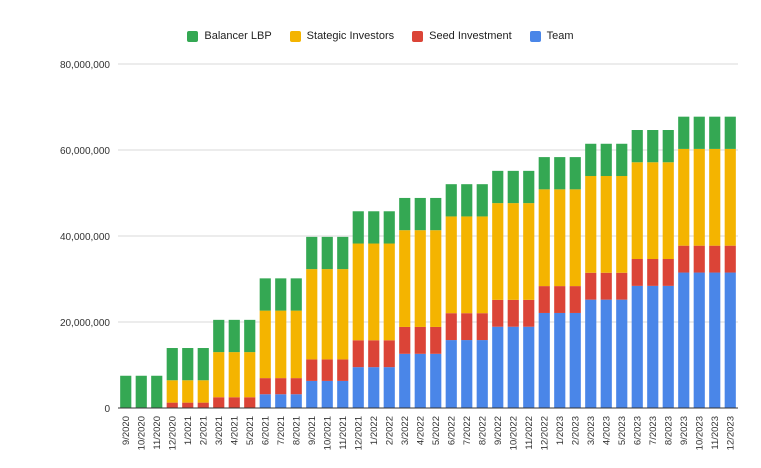 The image size is (761, 468). Describe the element at coordinates (295, 36) in the screenshot. I see `legend-swatch-stategic-investors` at that location.